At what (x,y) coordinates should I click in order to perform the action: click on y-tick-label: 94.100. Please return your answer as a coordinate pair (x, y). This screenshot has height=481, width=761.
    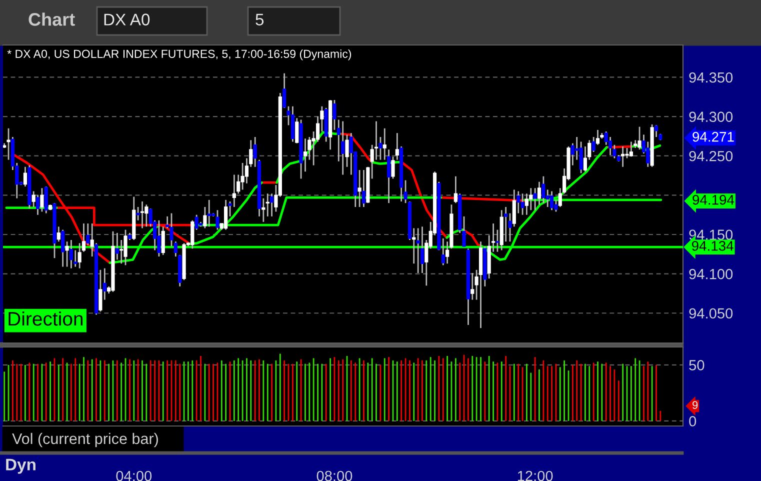
    Looking at the image, I should click on (711, 274).